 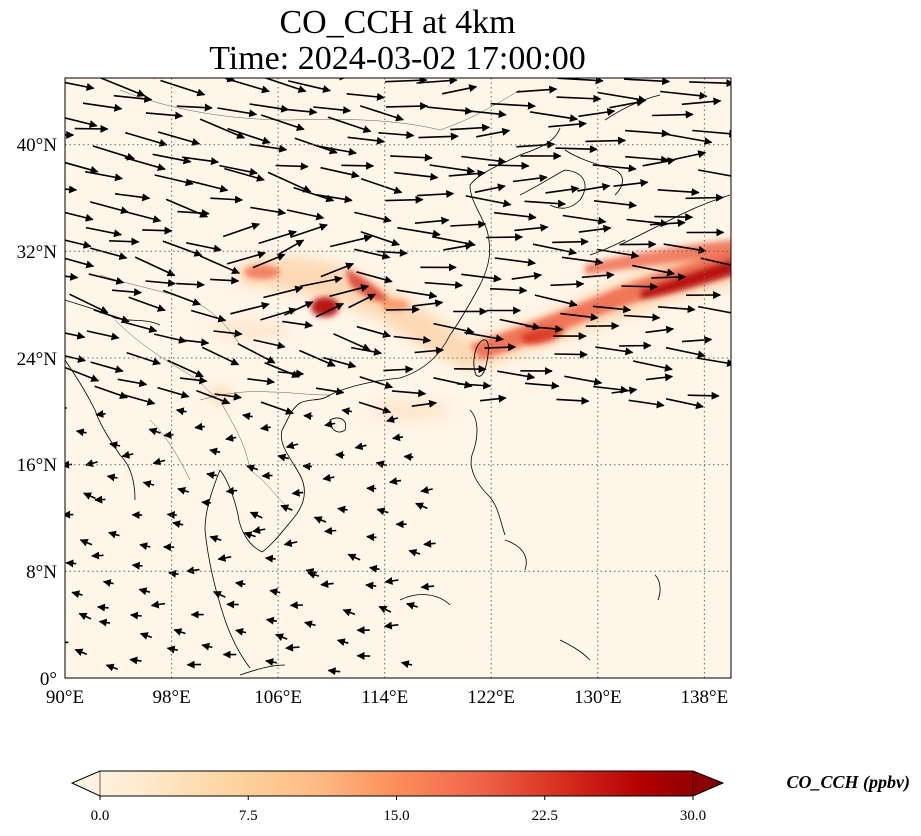 What do you see at coordinates (491, 697) in the screenshot?
I see `x-tick-label: 122°E` at bounding box center [491, 697].